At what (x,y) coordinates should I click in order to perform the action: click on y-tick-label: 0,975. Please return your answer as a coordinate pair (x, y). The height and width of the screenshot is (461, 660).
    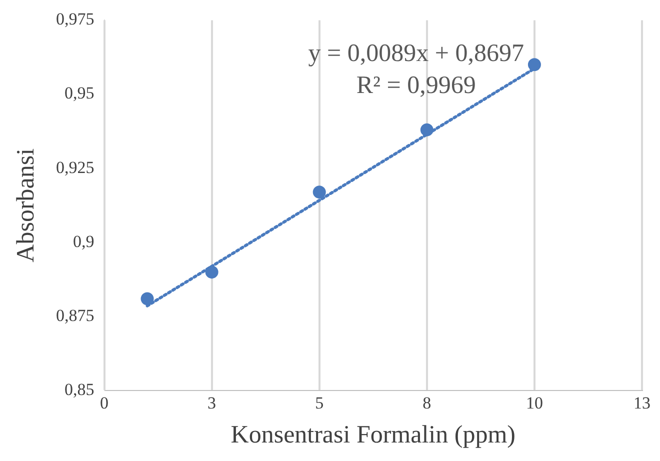
    Looking at the image, I should click on (75, 19).